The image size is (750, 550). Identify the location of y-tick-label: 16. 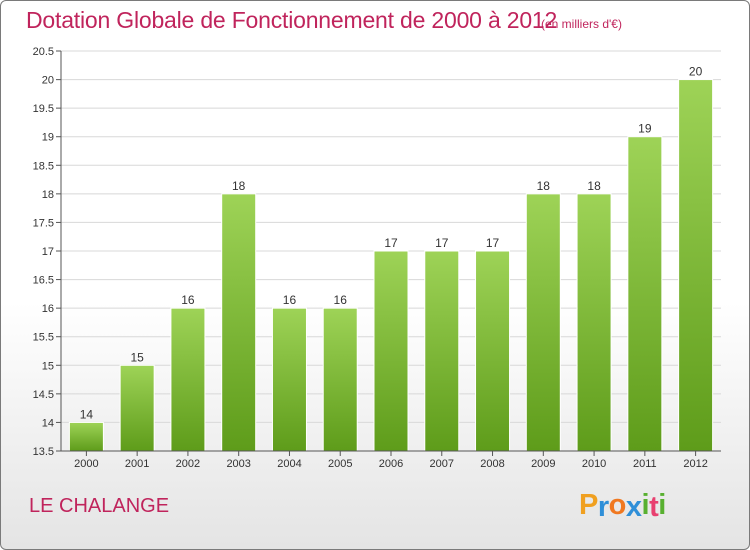
(48, 309).